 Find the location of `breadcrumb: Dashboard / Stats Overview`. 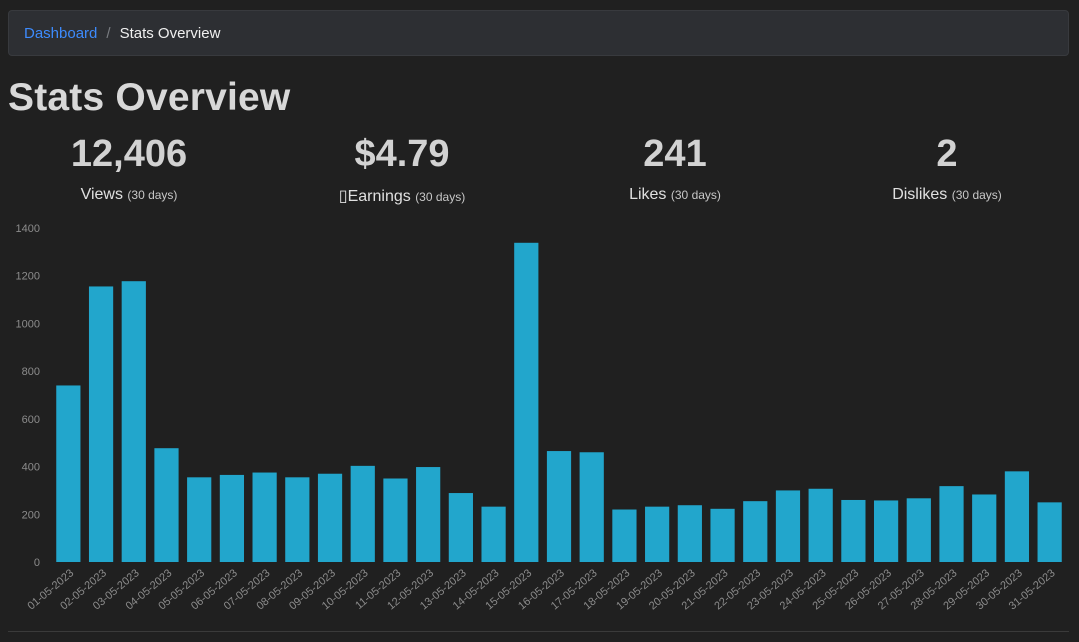

breadcrumb: Dashboard / Stats Overview is located at coordinates (538, 33).